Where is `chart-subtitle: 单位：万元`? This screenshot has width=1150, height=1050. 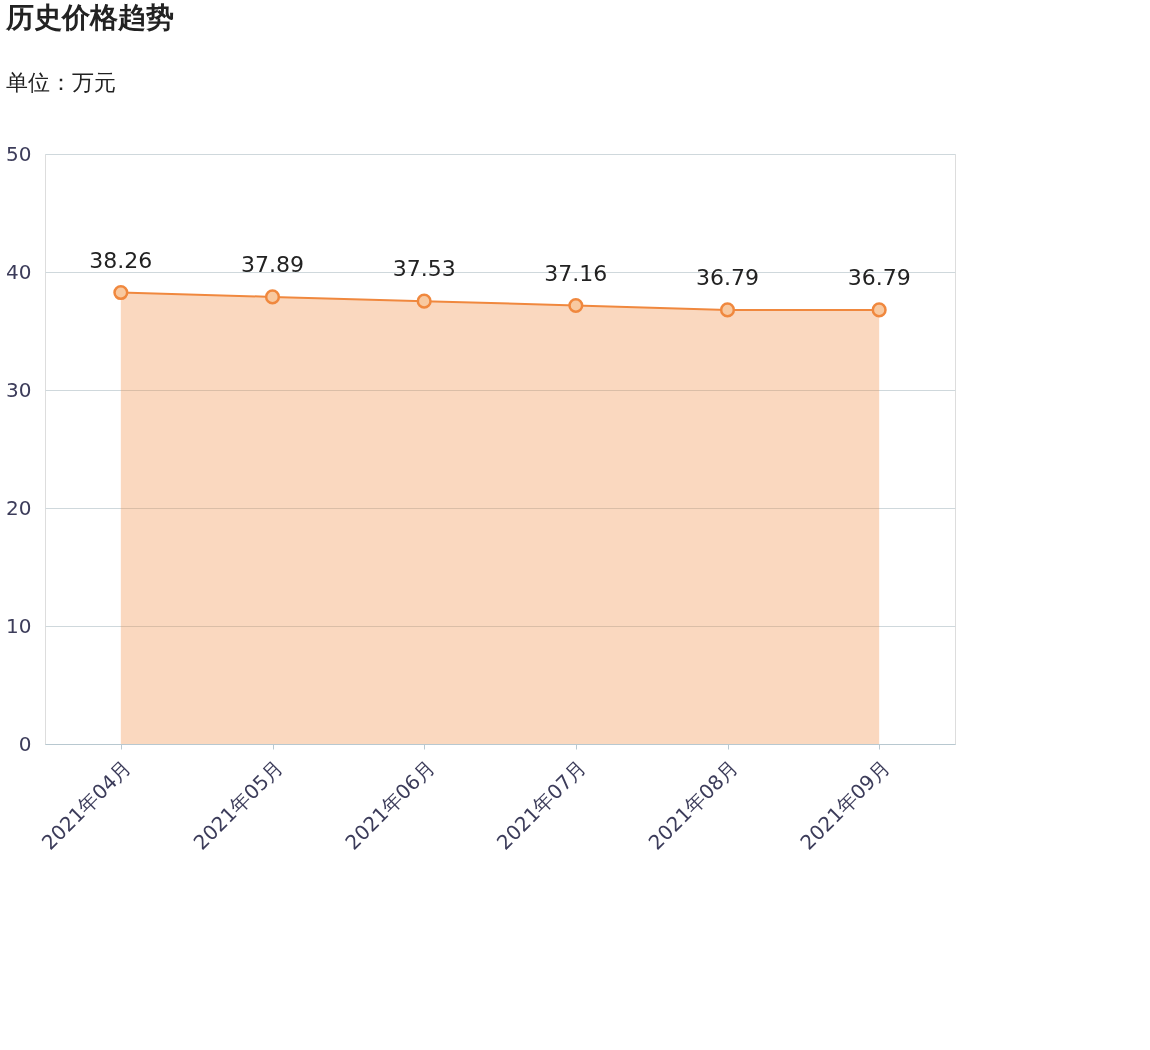
chart-subtitle: 单位：万元 is located at coordinates (60, 82).